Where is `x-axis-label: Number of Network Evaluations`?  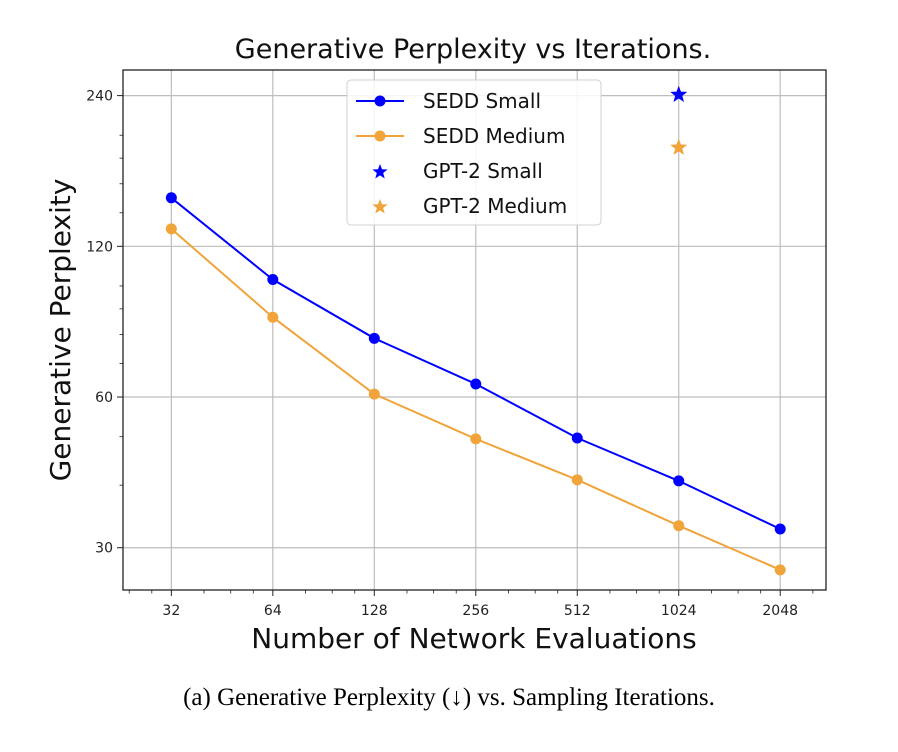
x-axis-label: Number of Network Evaluations is located at coordinates (473, 638).